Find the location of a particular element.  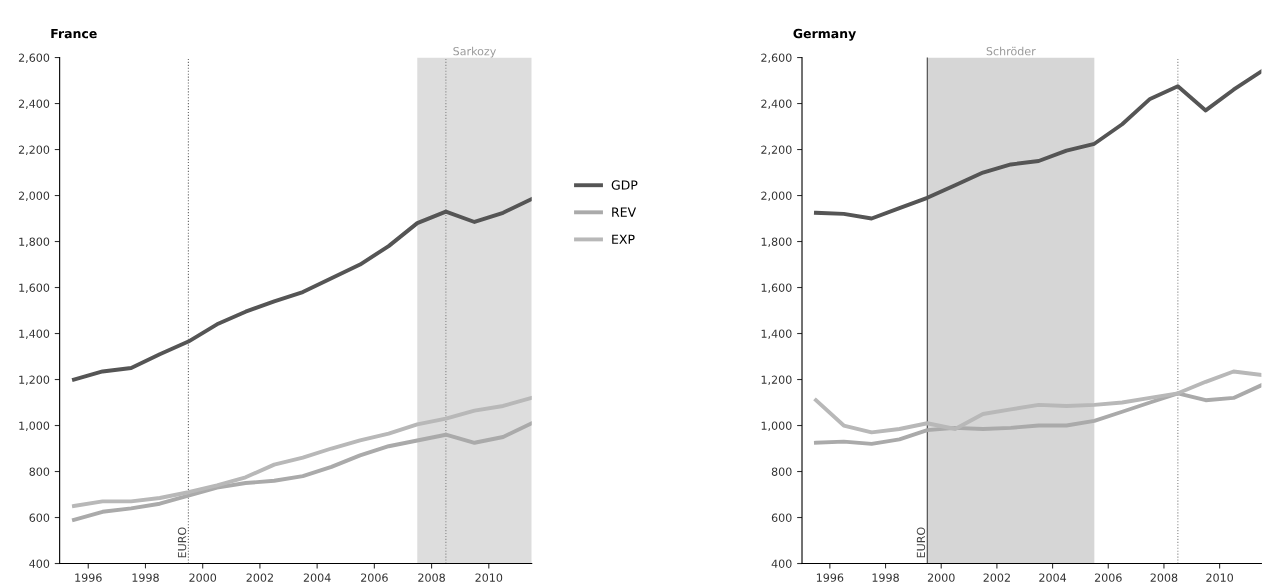

chart-title: France is located at coordinates (74, 33).